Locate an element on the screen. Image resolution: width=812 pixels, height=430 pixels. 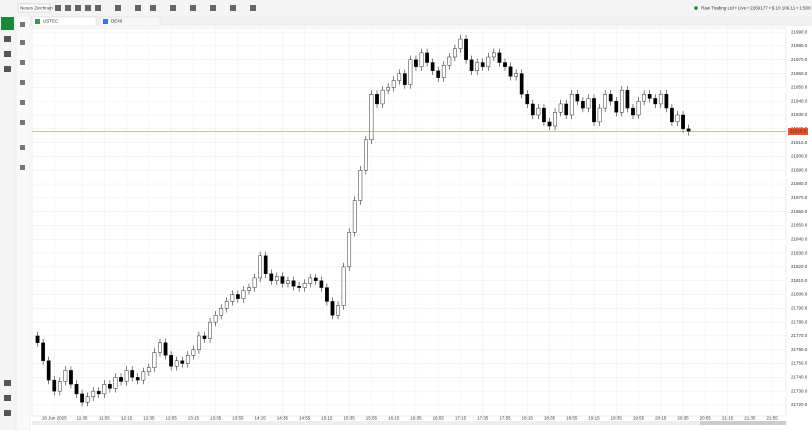
x-tick-label: 13:55 is located at coordinates (238, 418).